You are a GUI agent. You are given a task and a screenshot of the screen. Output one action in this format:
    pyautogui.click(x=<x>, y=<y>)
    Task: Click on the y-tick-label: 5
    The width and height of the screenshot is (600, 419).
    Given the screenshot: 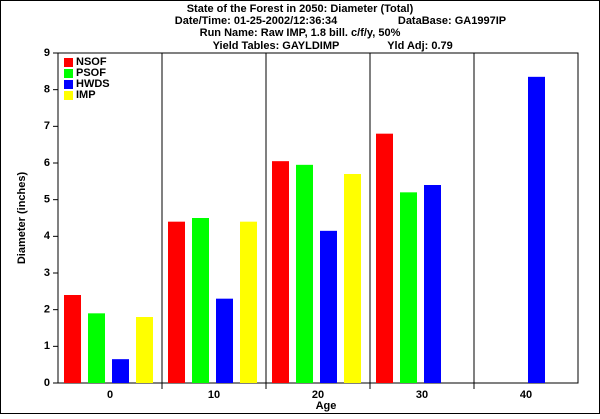 What is the action you would take?
    pyautogui.click(x=47, y=200)
    